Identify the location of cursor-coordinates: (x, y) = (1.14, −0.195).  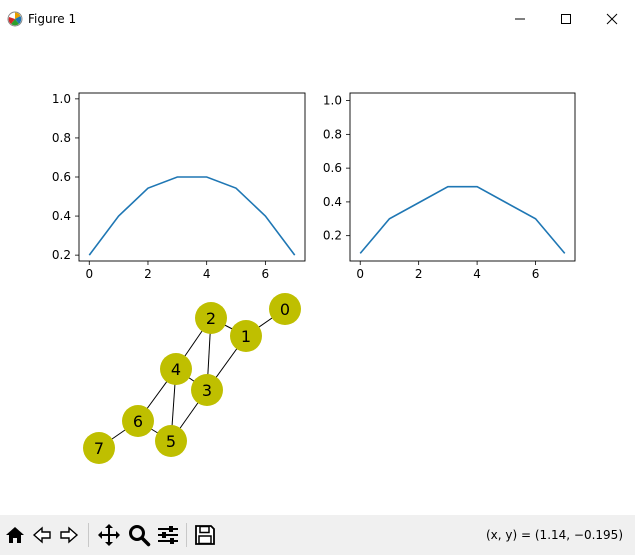
(554, 535).